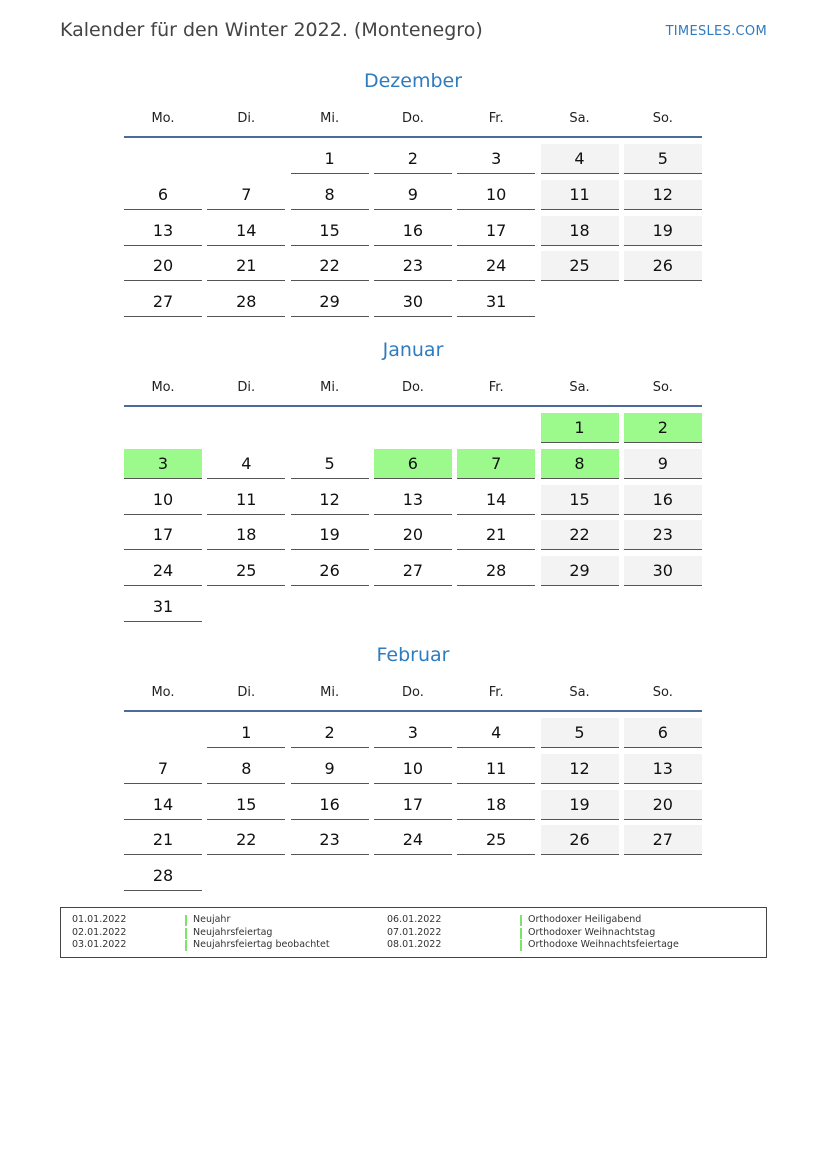 Image resolution: width=827 pixels, height=1169 pixels. Describe the element at coordinates (99, 919) in the screenshot. I see `legend-date: 01.01.2022` at that location.